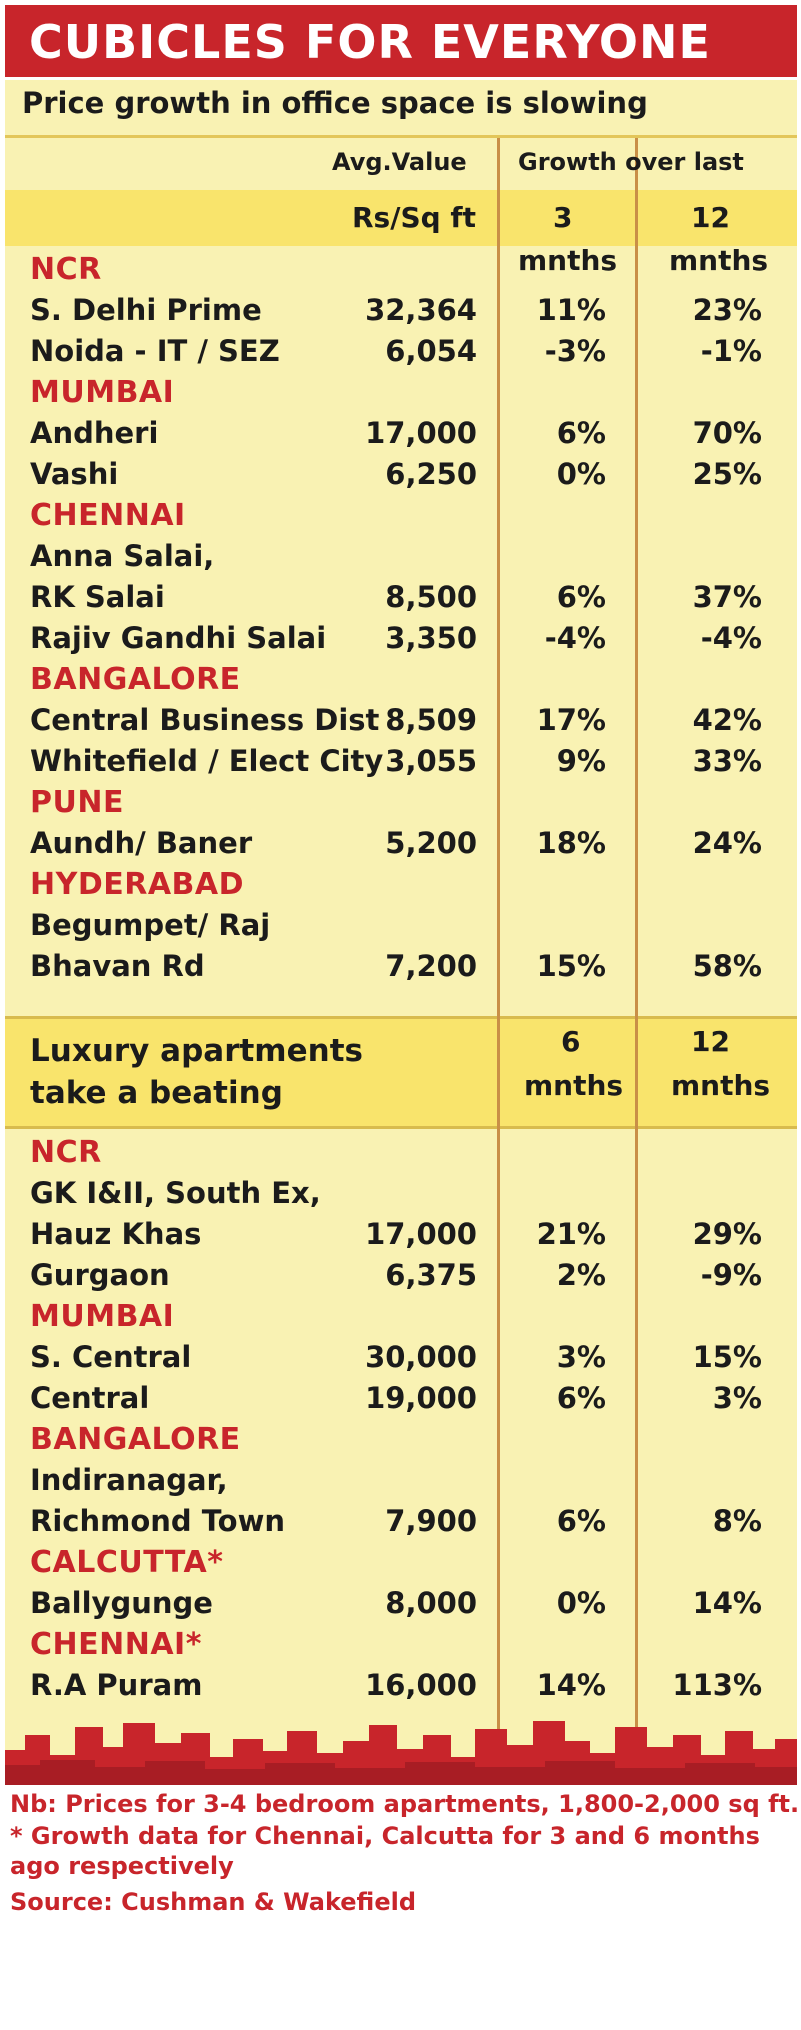 The image size is (801, 2030). What do you see at coordinates (401, 1072) in the screenshot?
I see `luxury-header-band` at bounding box center [401, 1072].